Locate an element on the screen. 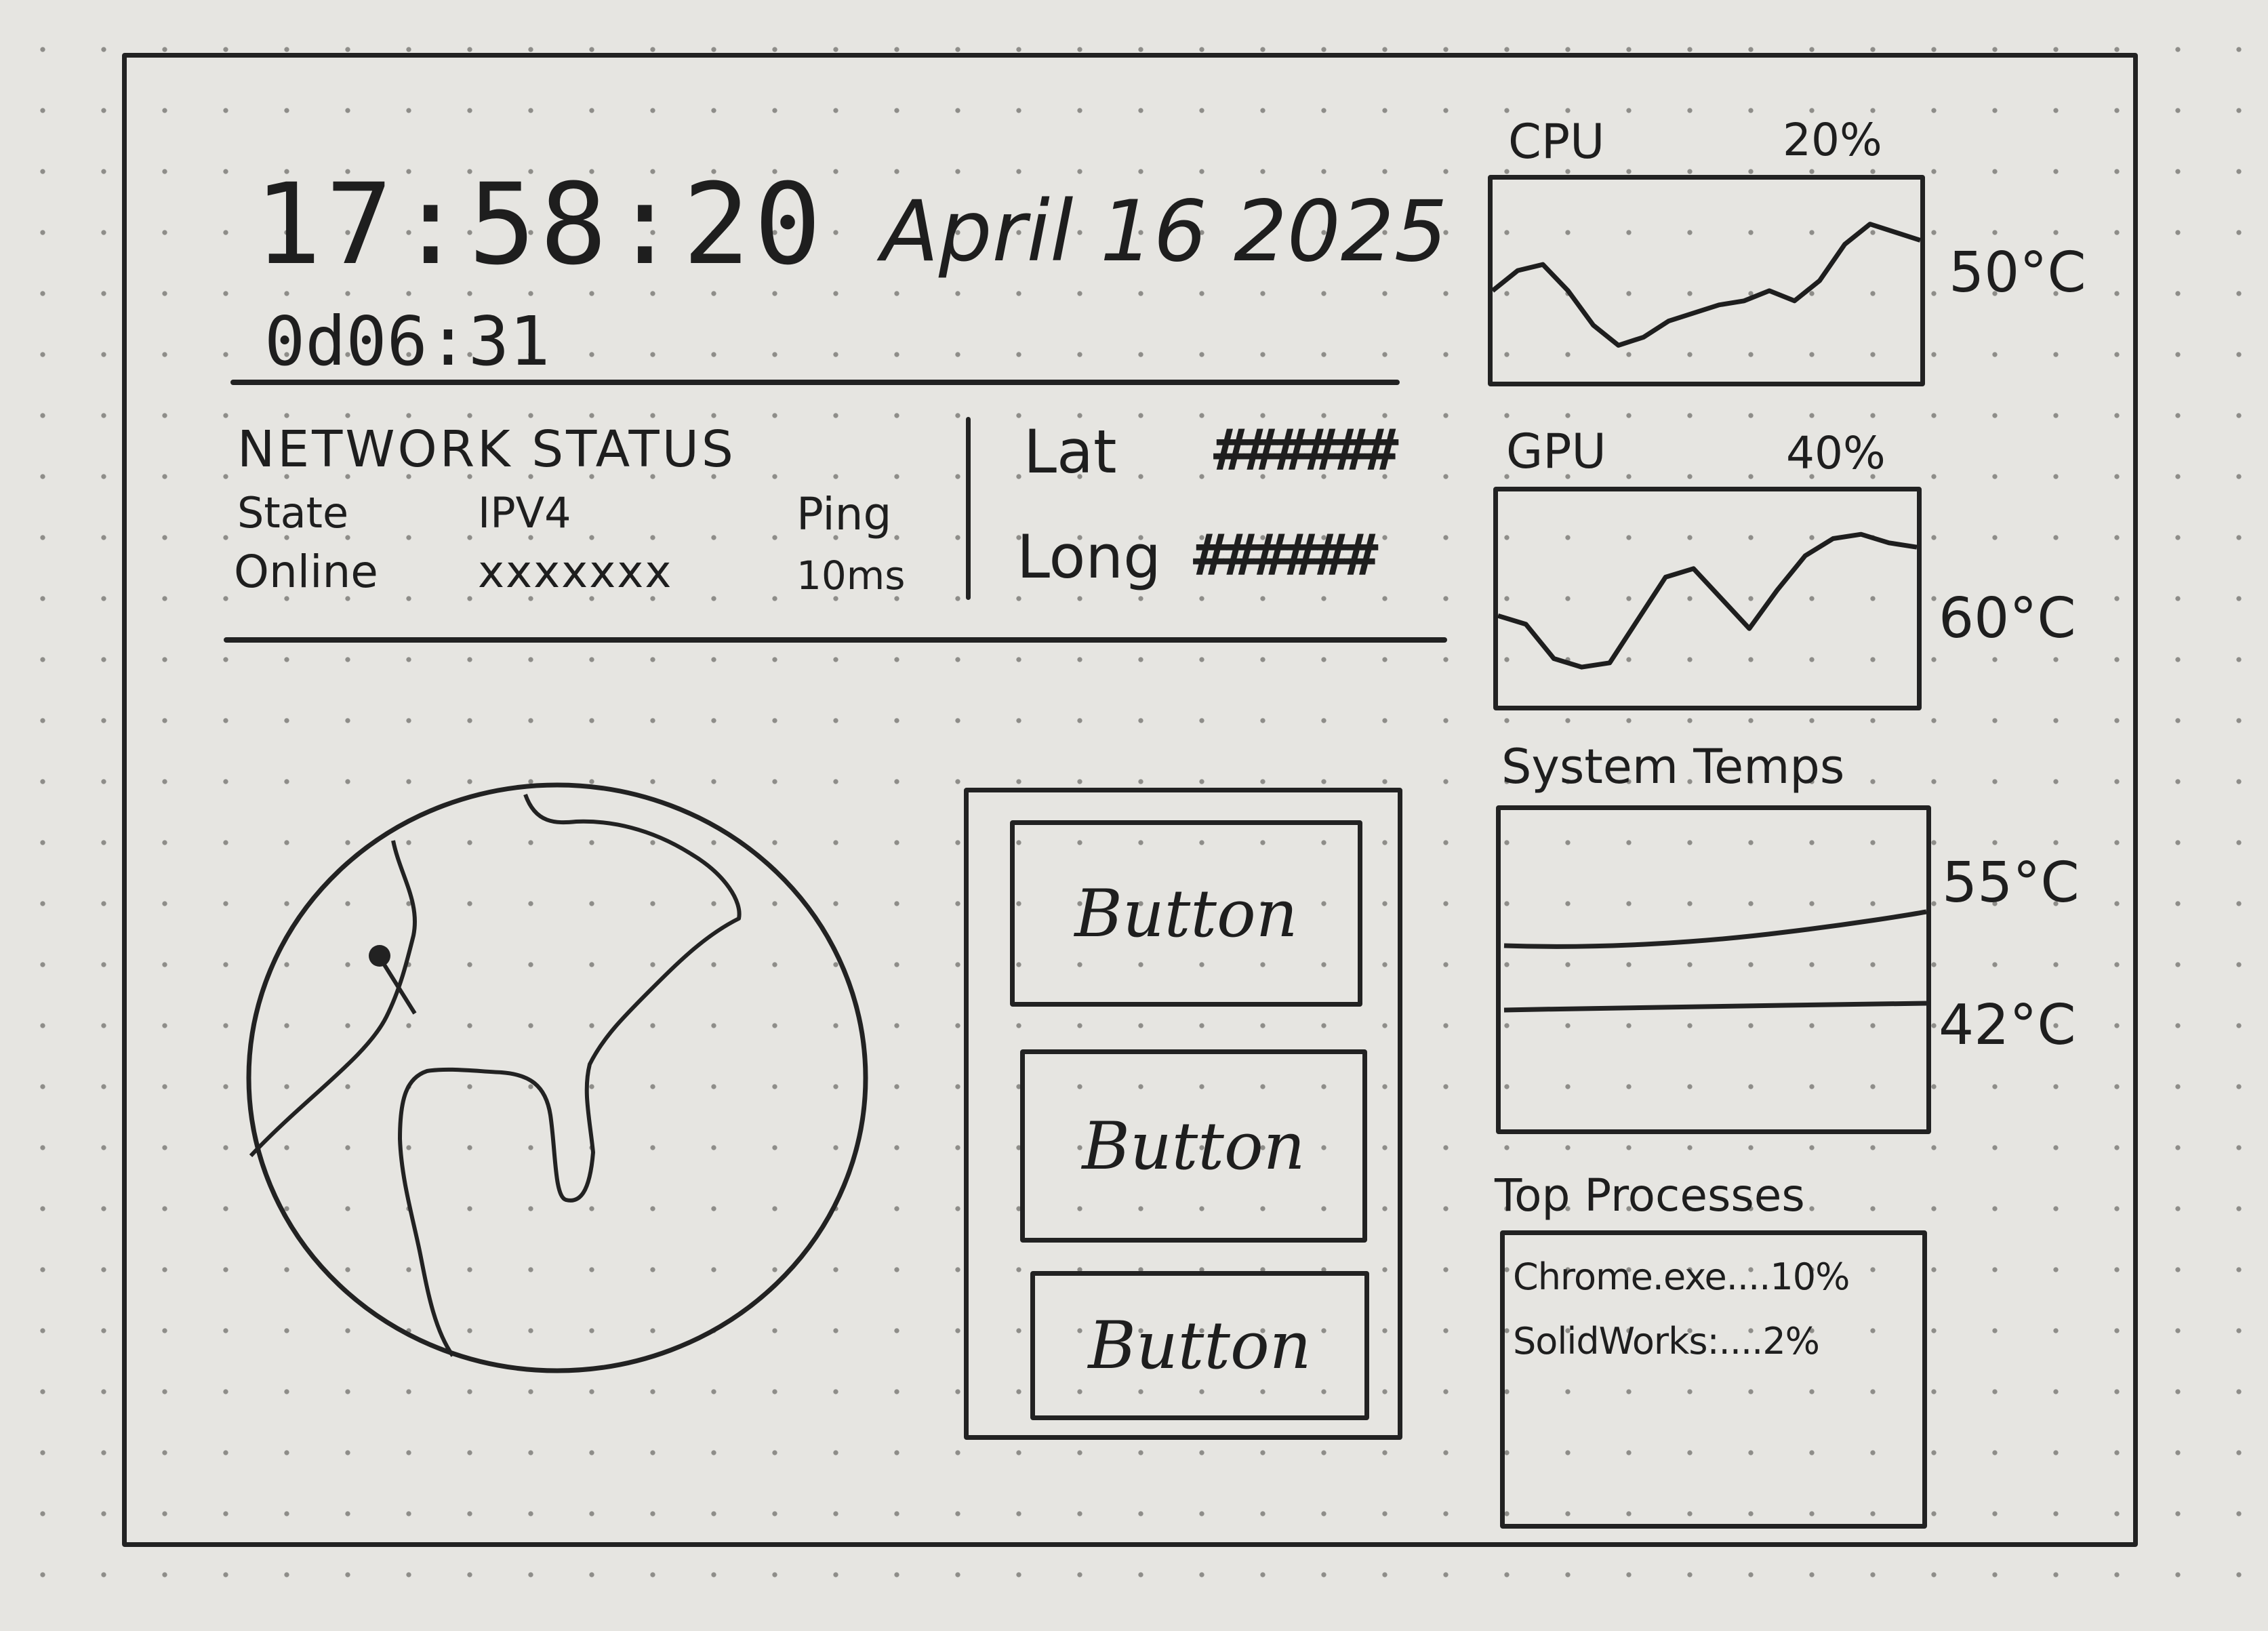 The height and width of the screenshot is (1631, 2268). gpu-trend-path is located at coordinates (1707, 600).